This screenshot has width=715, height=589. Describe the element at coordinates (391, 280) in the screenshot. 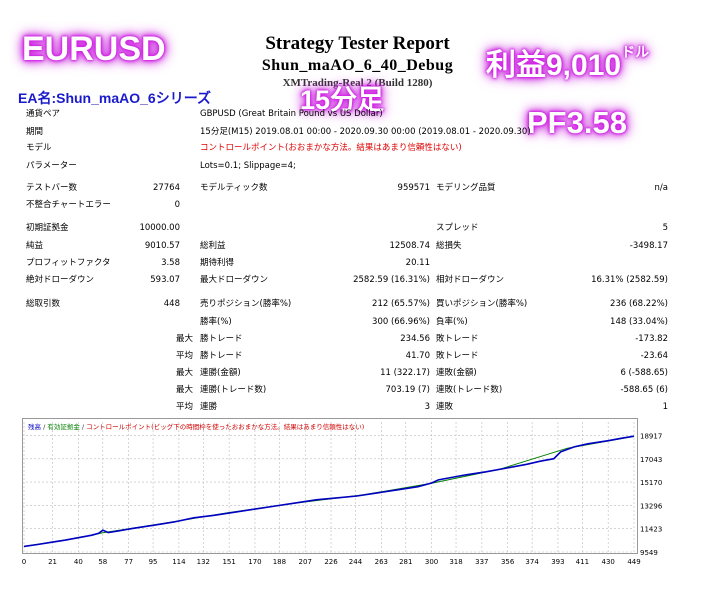

I see `max-dd-value: 2582.59 (16.31%)` at that location.